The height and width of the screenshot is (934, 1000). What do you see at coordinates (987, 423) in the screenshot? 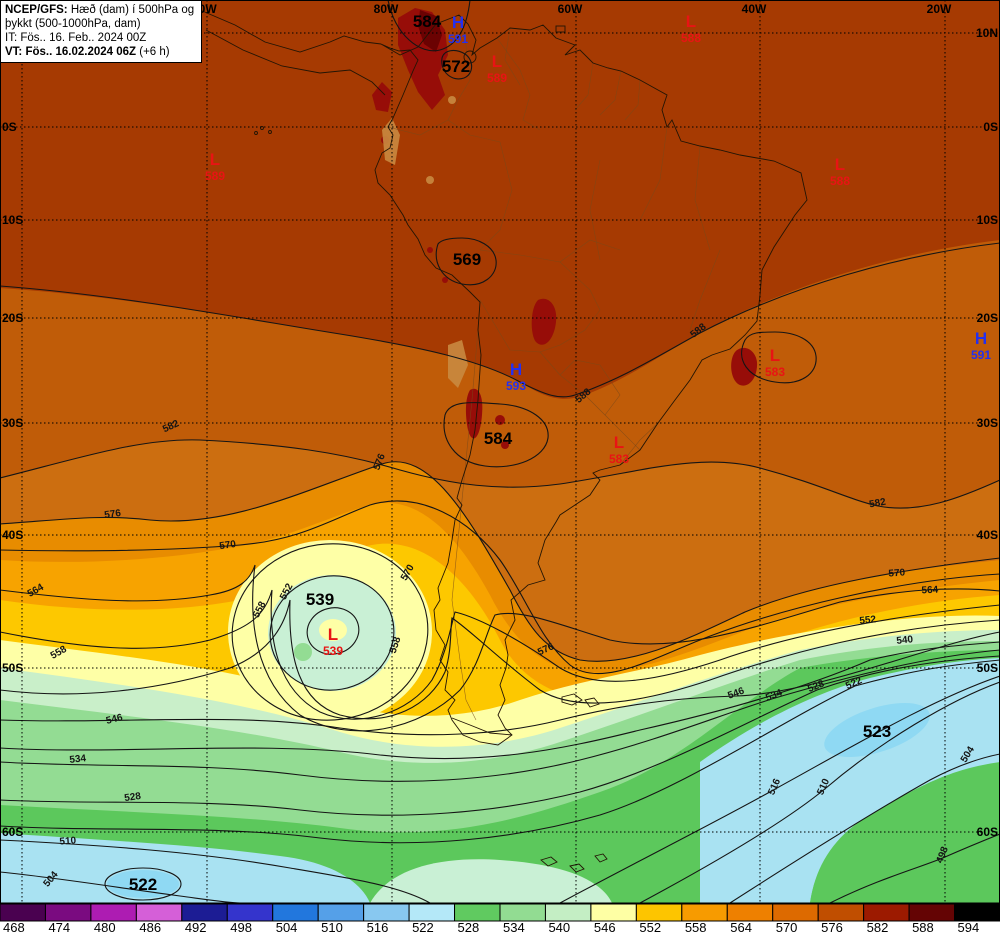
I see `latitude-label-right: 30S` at bounding box center [987, 423].